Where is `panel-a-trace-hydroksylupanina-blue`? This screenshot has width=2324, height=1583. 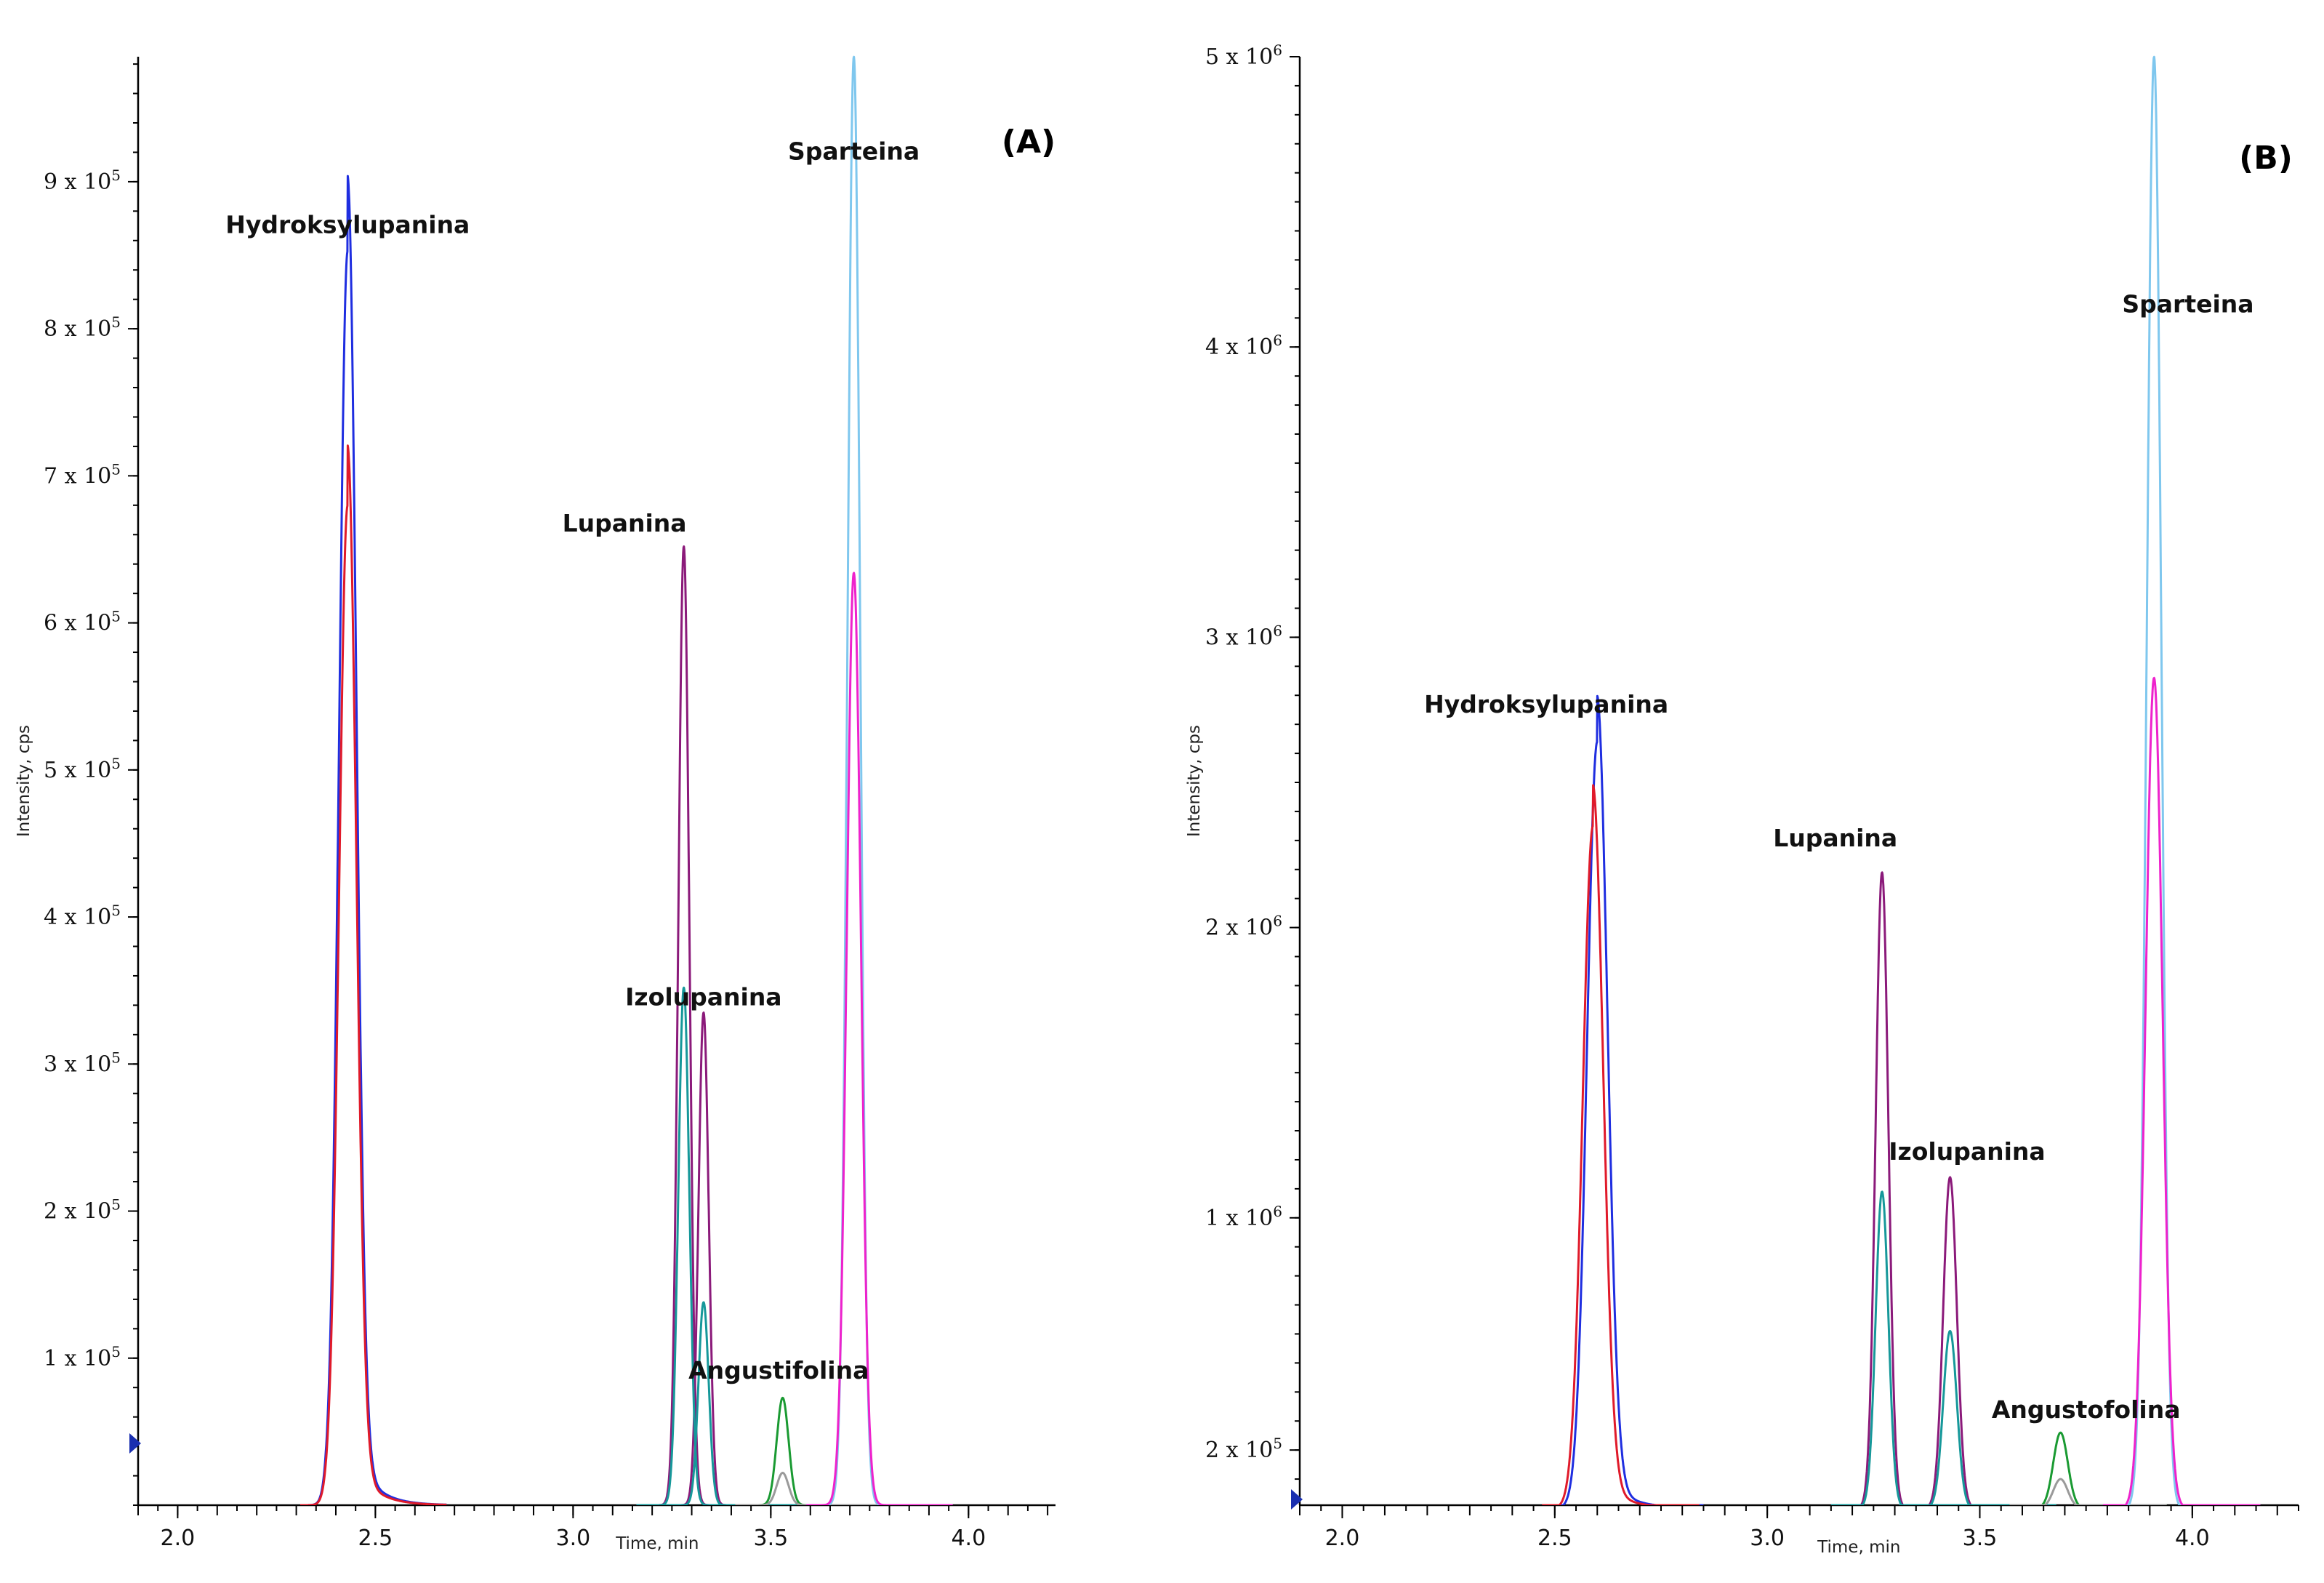
panel-a-trace-hydroksylupanina-blue is located at coordinates (374, 840).